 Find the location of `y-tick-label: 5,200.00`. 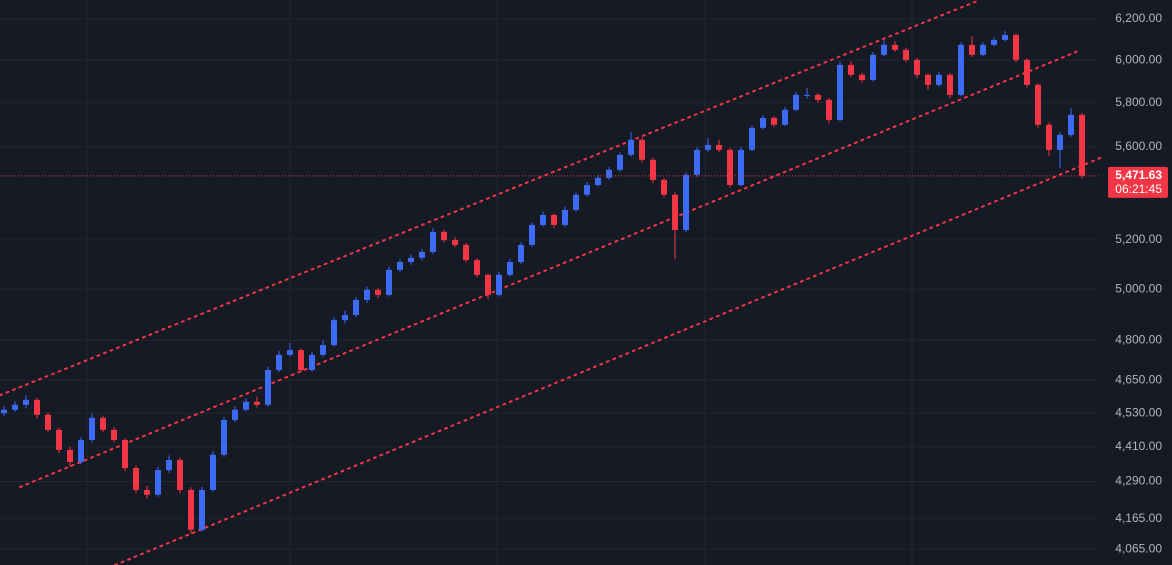

y-tick-label: 5,200.00 is located at coordinates (1138, 239).